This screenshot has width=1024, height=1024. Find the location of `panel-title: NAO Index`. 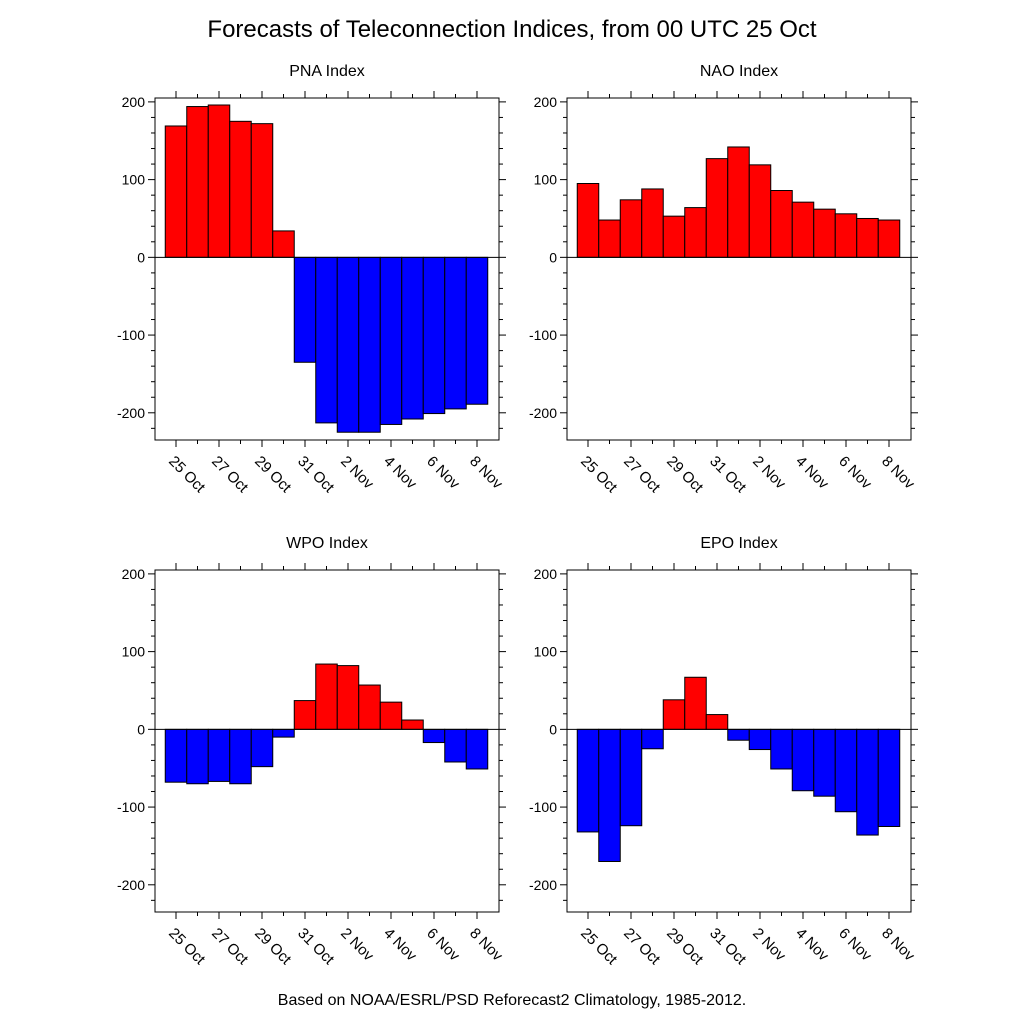

panel-title: NAO Index is located at coordinates (739, 71).